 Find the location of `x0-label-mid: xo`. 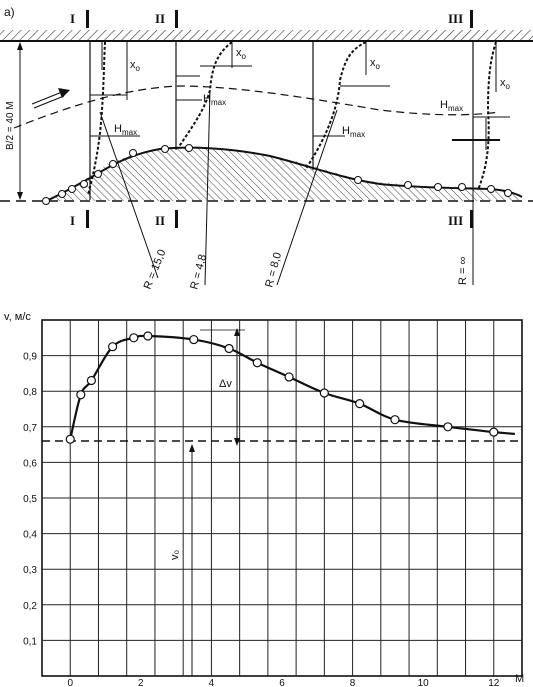

x0-label-mid: xo is located at coordinates (375, 64).